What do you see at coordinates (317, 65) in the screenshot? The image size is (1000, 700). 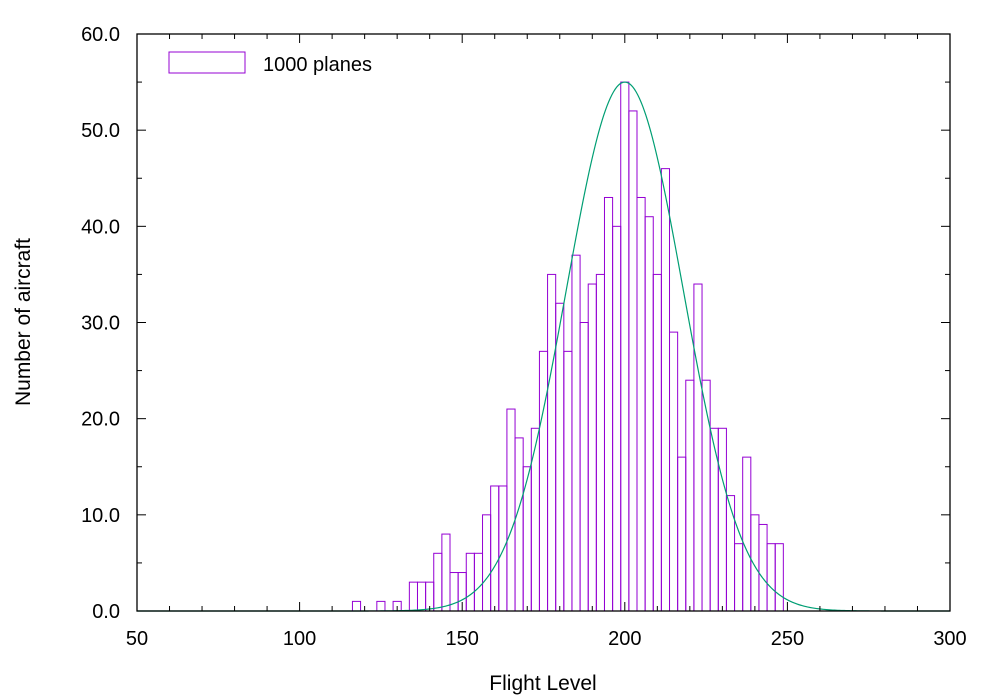 I see `legend-label: 1000 planes` at bounding box center [317, 65].